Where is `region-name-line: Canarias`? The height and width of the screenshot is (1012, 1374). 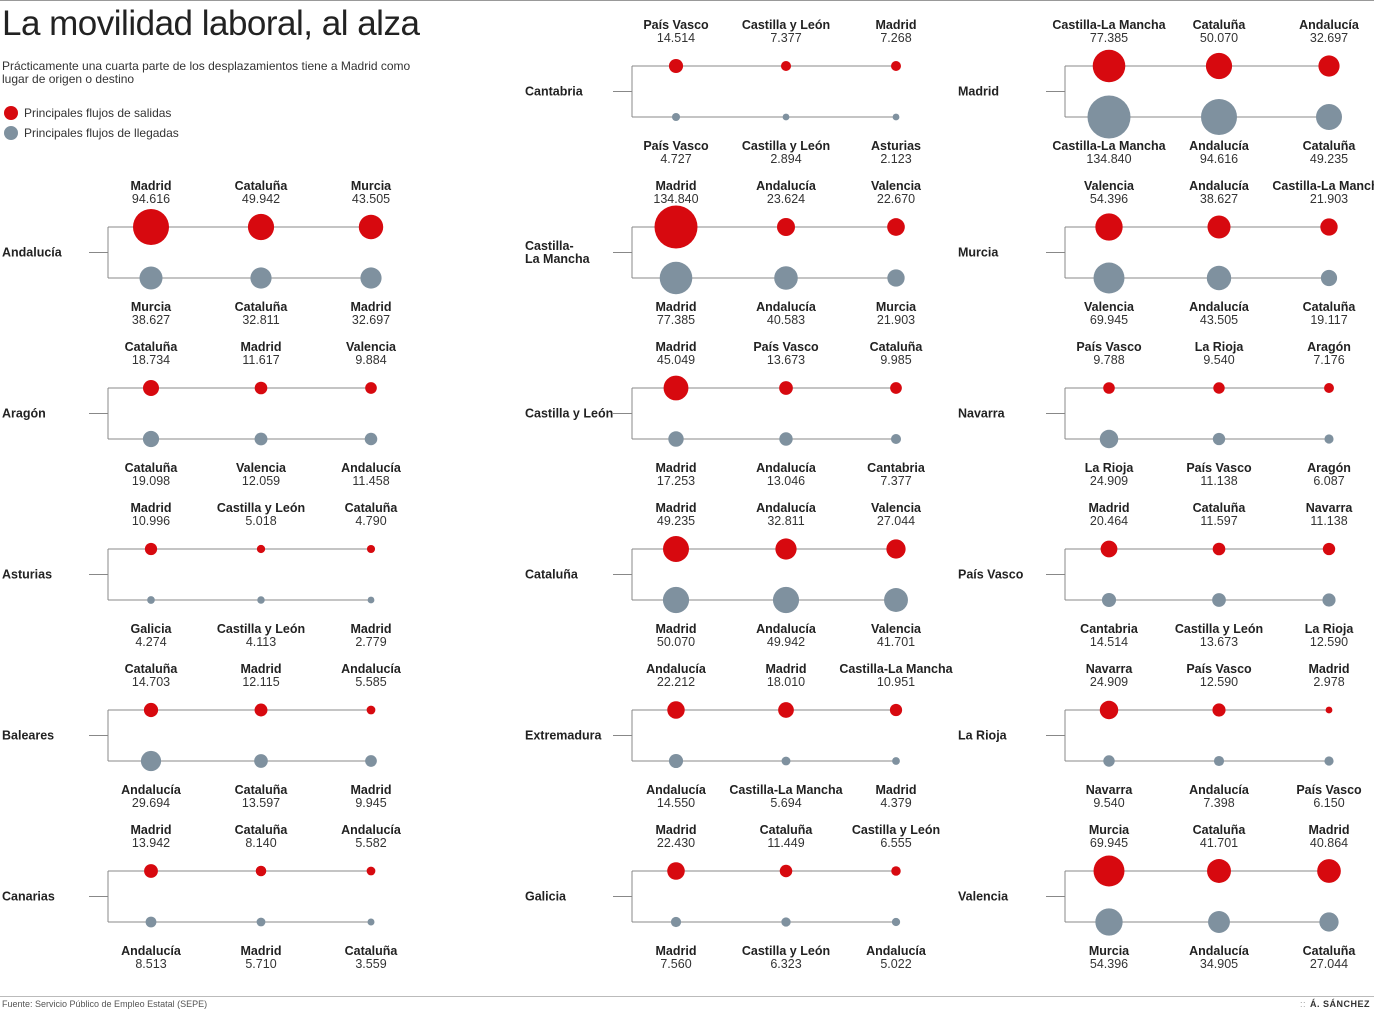
region-name-line: Canarias is located at coordinates (28, 897).